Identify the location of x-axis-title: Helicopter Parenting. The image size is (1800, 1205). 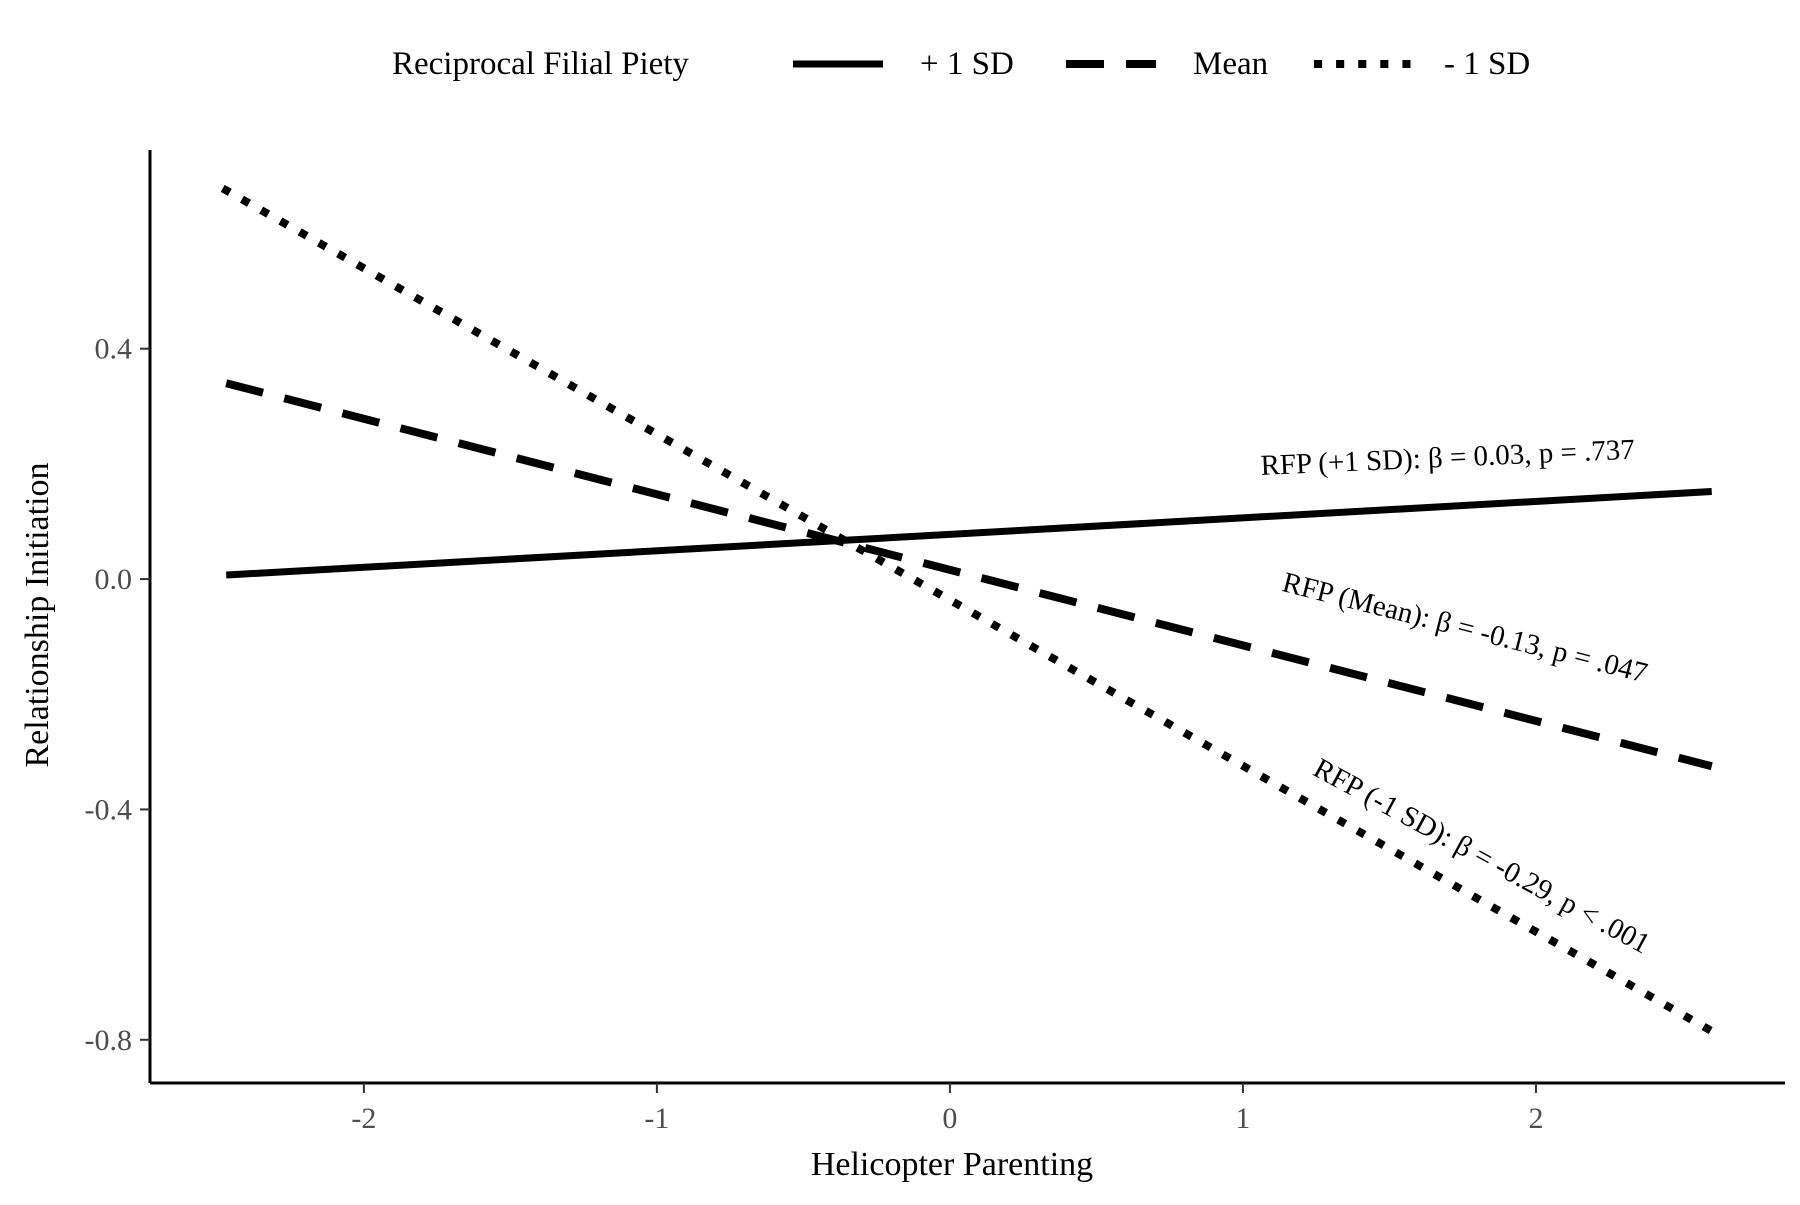
(952, 1164).